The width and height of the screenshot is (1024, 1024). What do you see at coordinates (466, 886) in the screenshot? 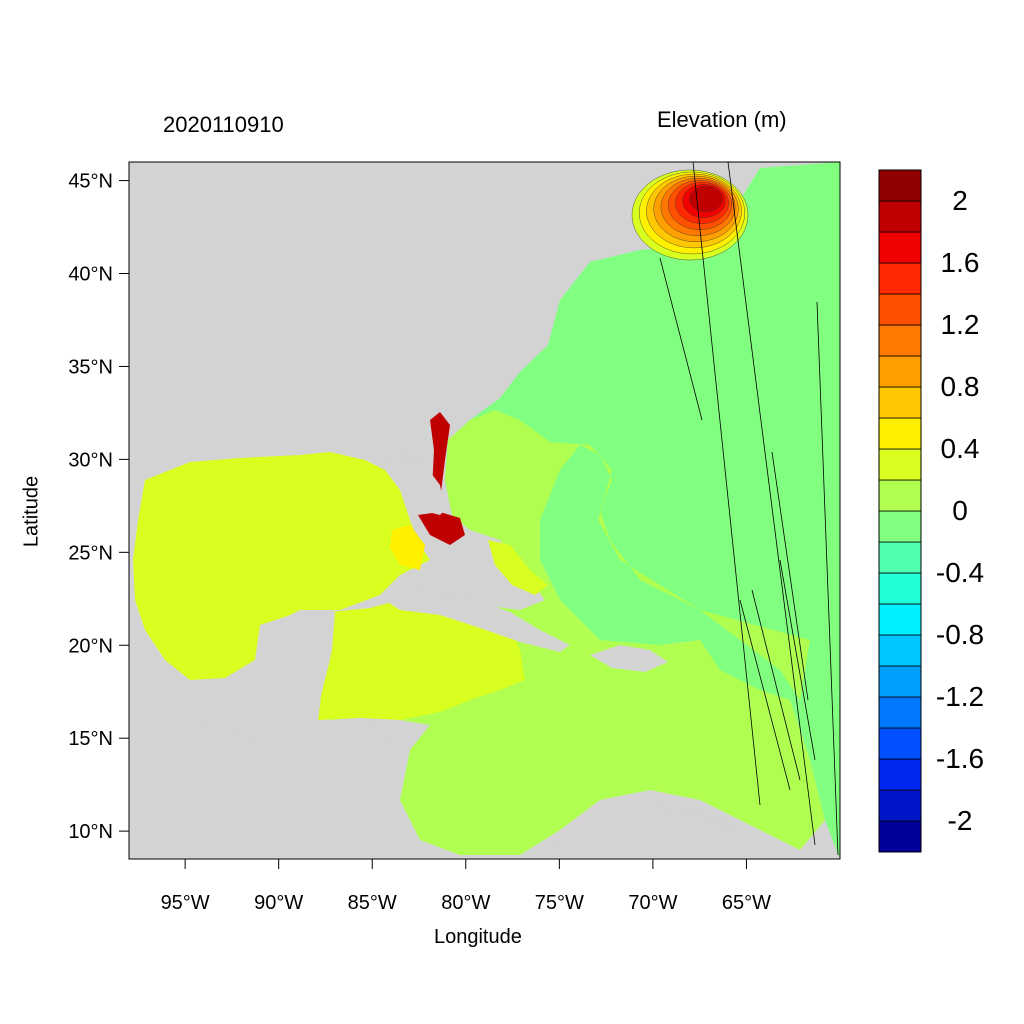
I see `x-axis-ticks: 95°W 90°W 85°W 80°W 75°W 70°W 65°W` at bounding box center [466, 886].